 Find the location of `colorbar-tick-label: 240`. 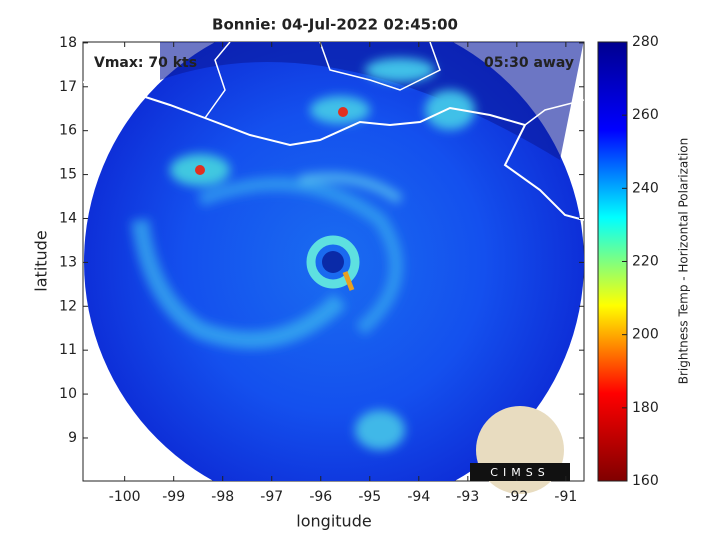

colorbar-tick-label: 240 is located at coordinates (645, 188).